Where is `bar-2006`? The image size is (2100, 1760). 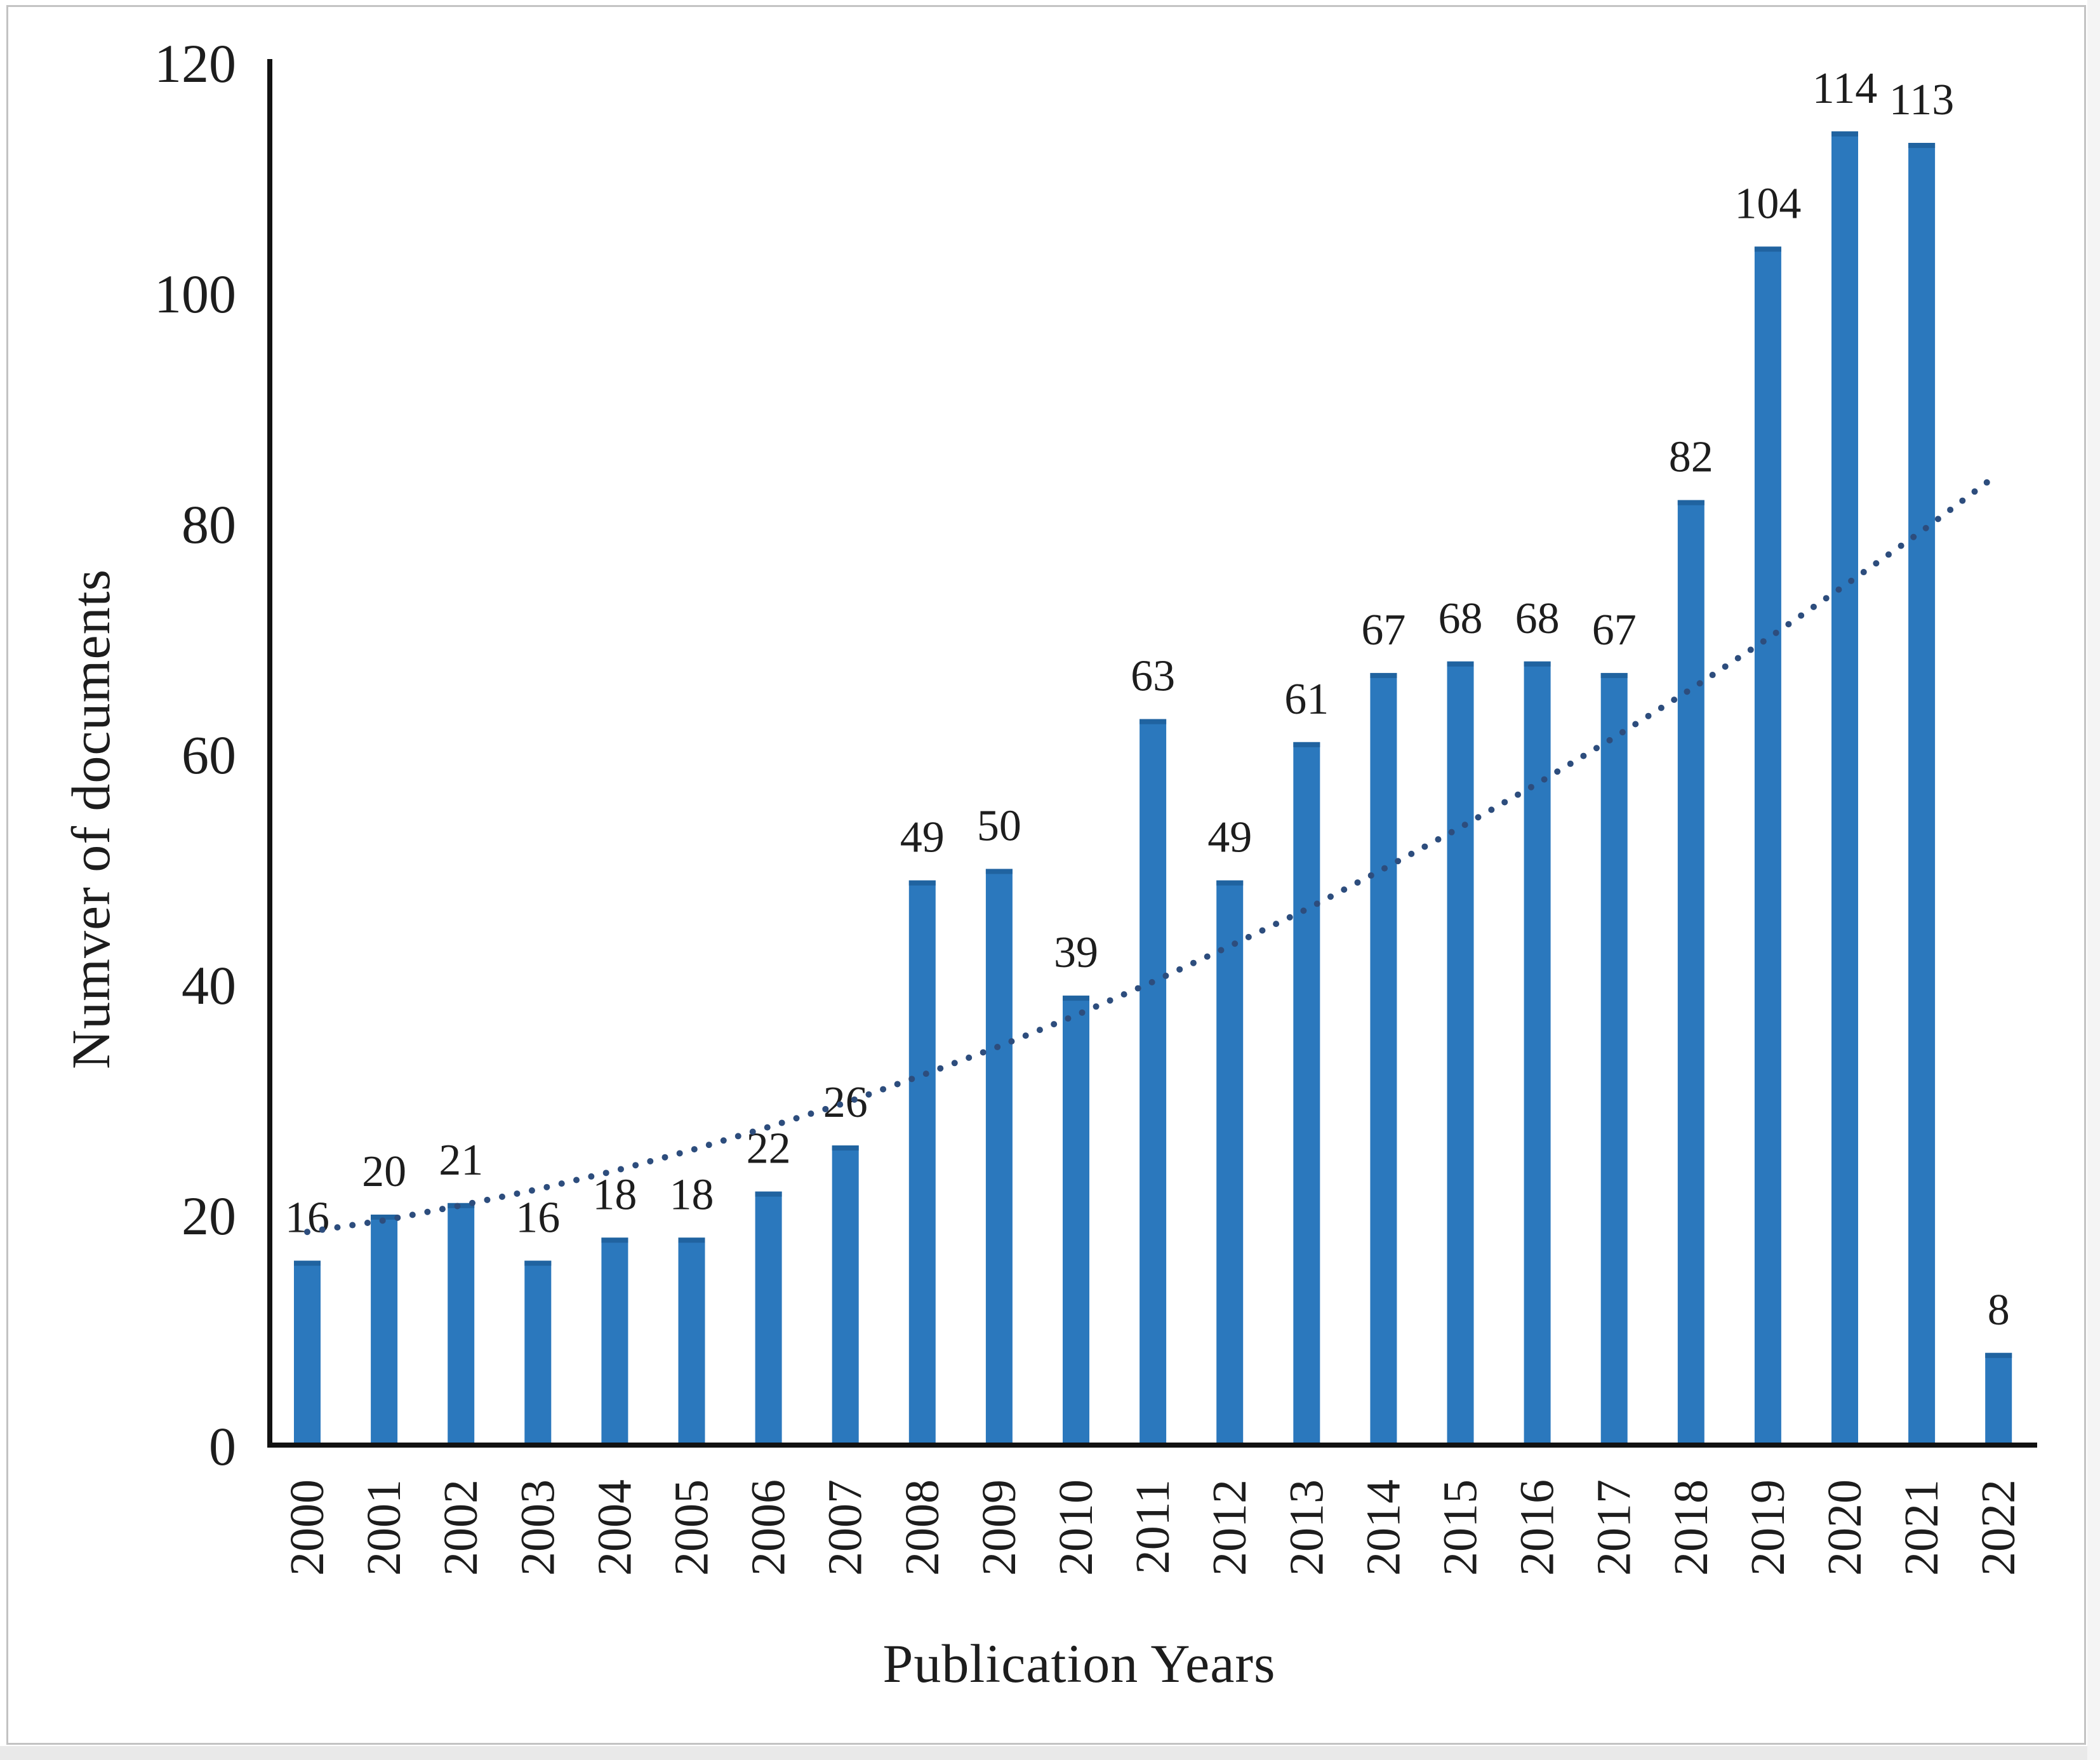
bar-2006 is located at coordinates (768, 1318).